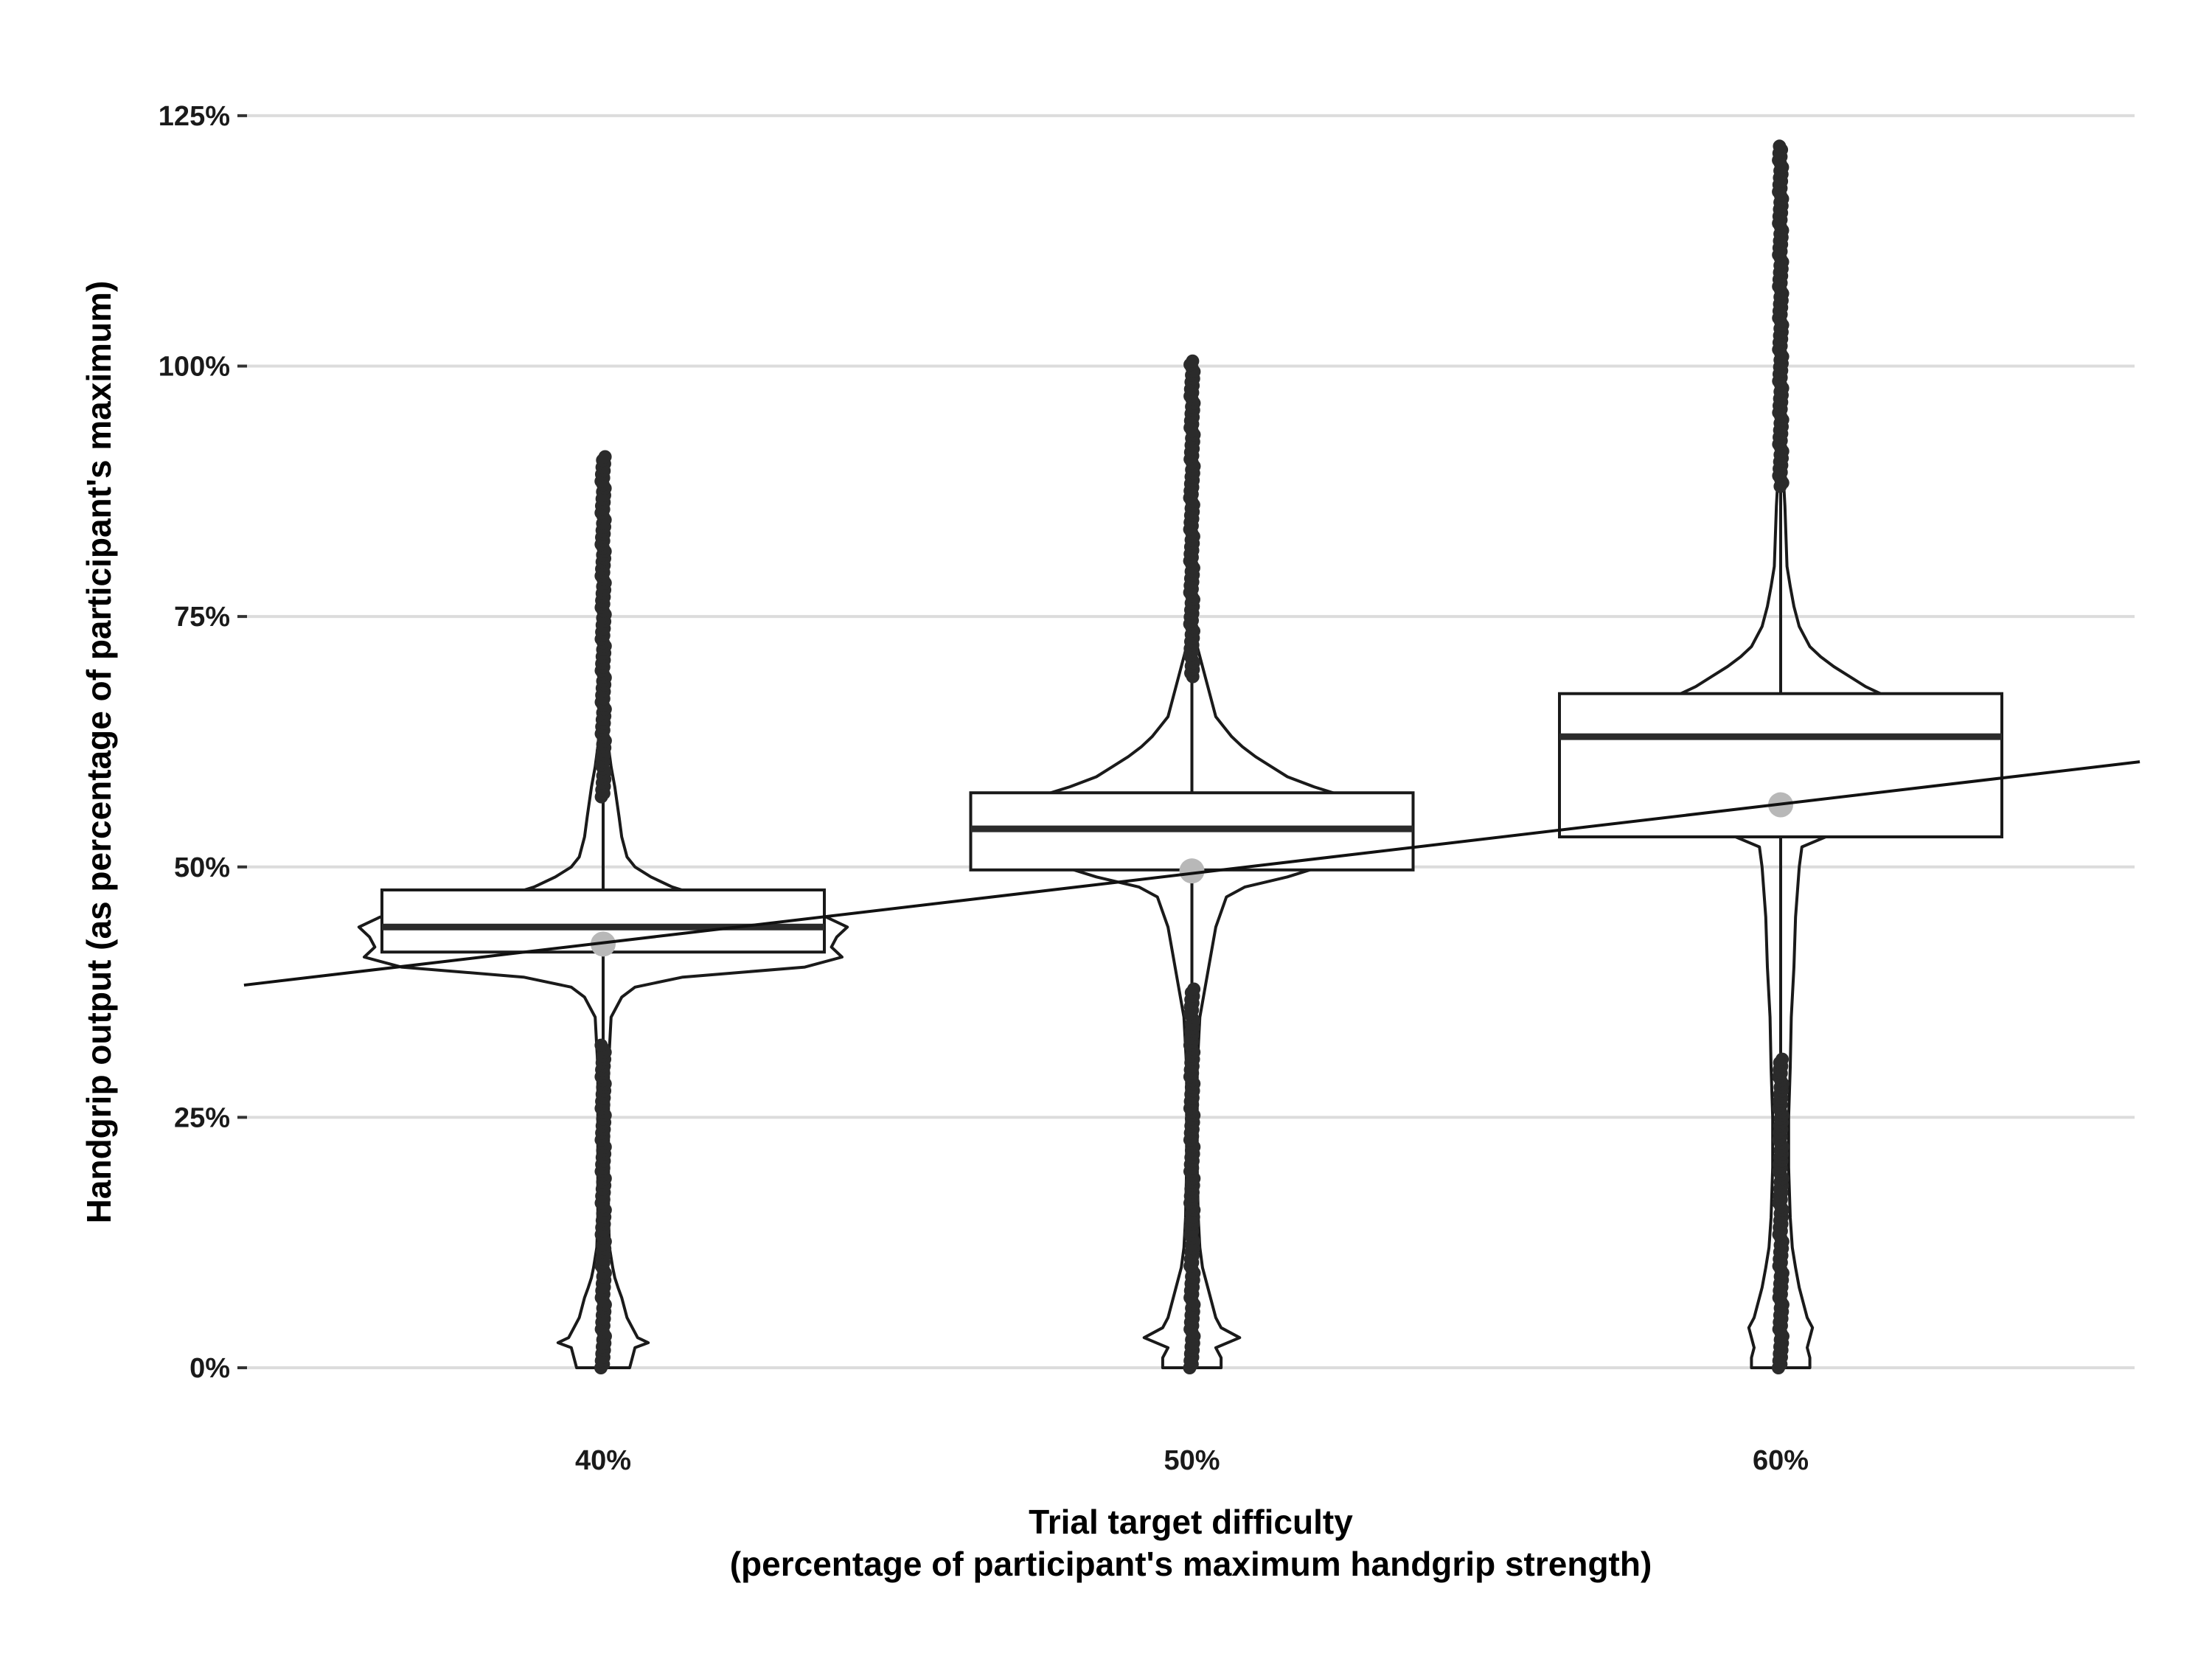 The image size is (2212, 1659). I want to click on y-tick-label: 50%, so click(202, 867).